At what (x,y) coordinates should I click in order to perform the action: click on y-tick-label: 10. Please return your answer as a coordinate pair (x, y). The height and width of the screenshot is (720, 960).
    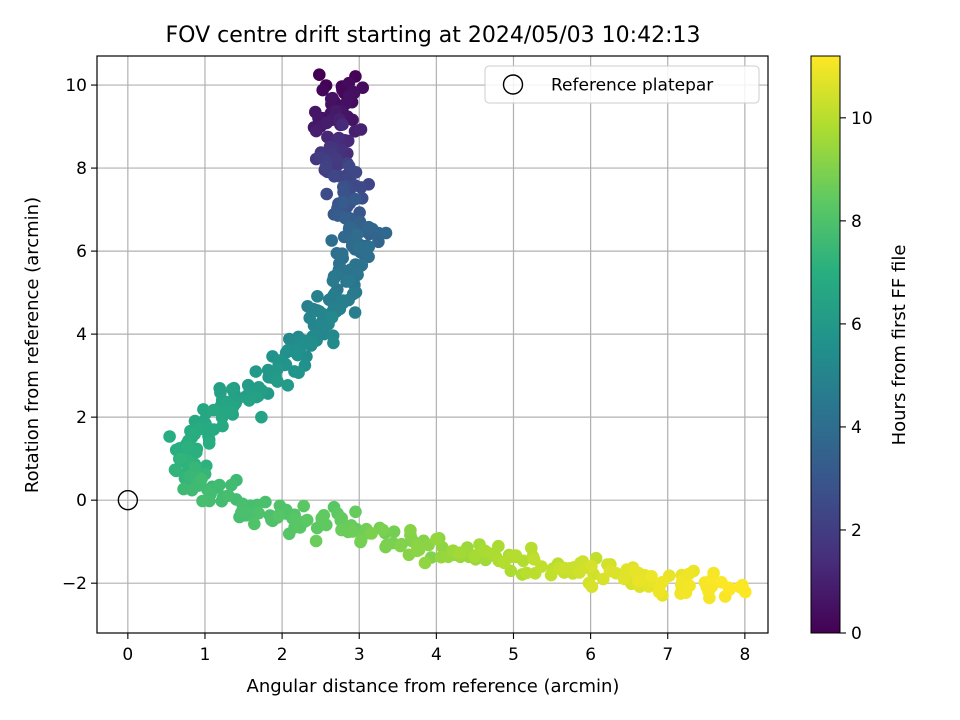
    Looking at the image, I should click on (76, 86).